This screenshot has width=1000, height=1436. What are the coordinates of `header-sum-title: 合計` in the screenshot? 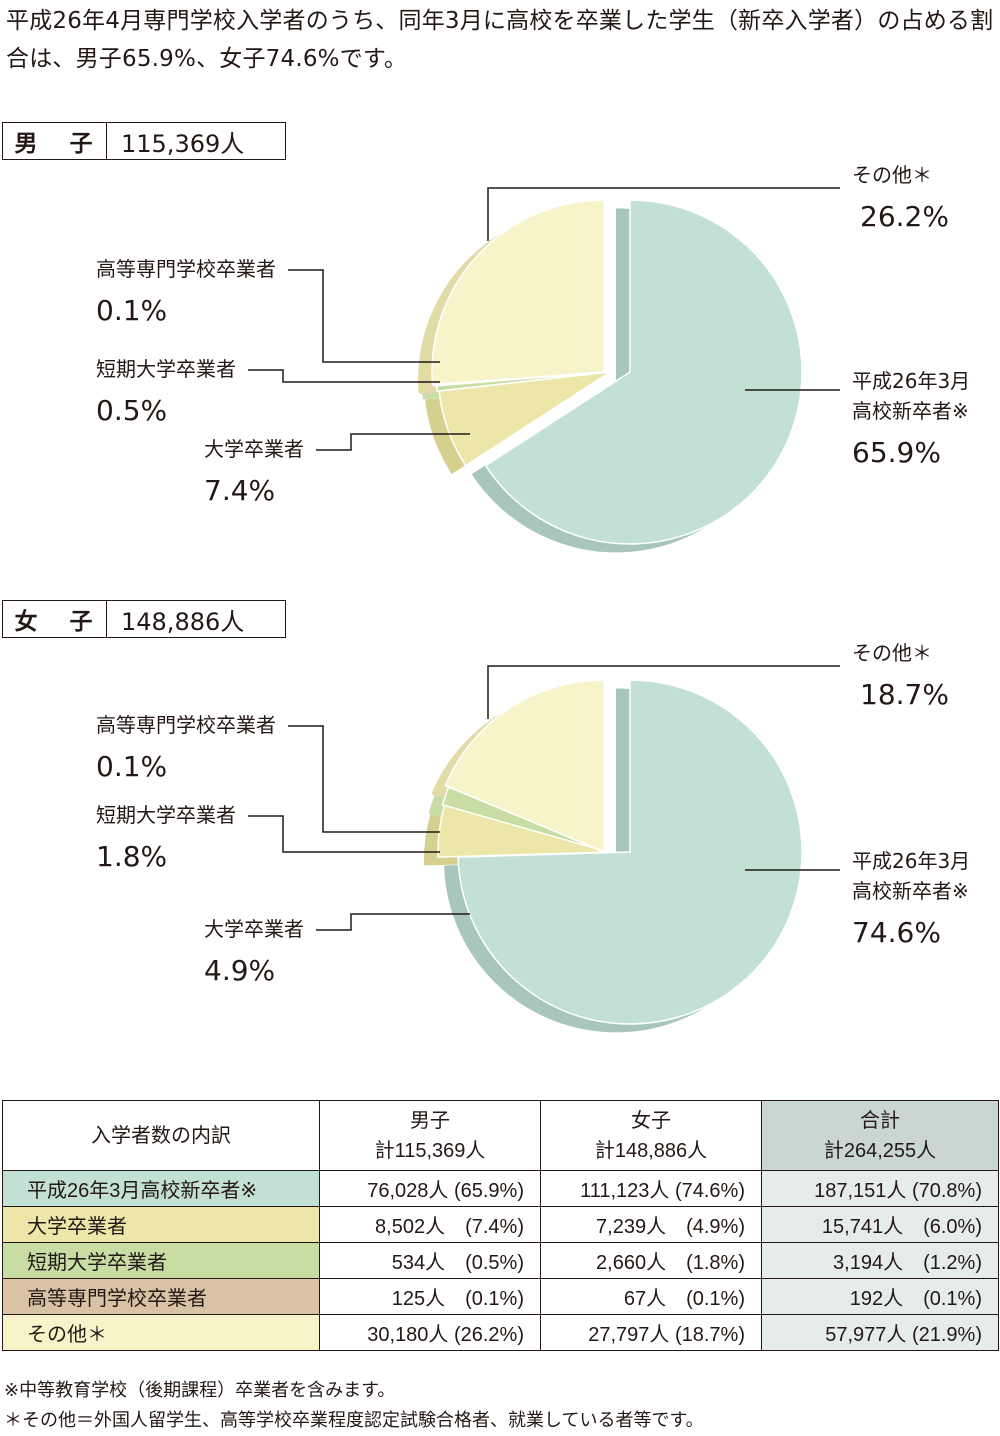 It's located at (880, 1120).